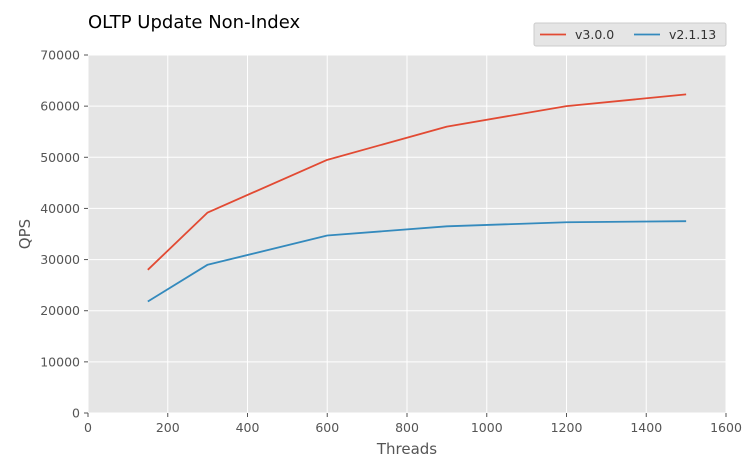 The height and width of the screenshot is (470, 756). I want to click on x-tick-label: 200, so click(168, 427).